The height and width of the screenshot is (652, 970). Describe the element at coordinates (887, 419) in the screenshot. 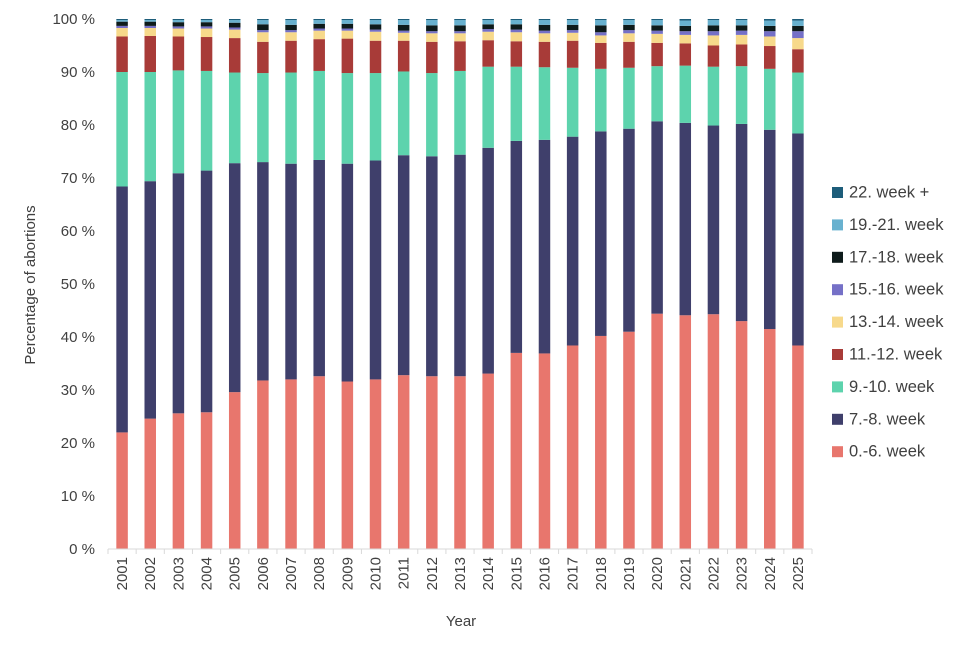

I see `legend-label: 7.-8. week` at that location.